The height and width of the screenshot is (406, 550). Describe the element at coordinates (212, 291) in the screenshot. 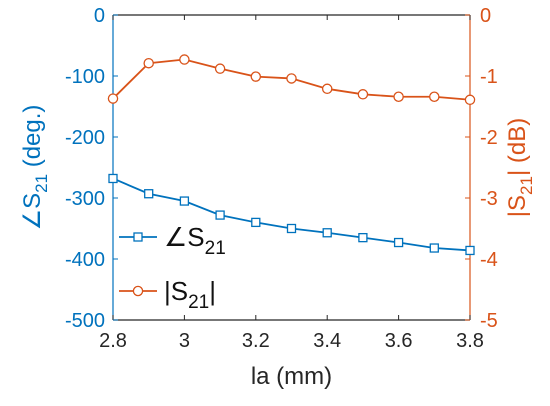

I see `legend-label-tail: |` at that location.